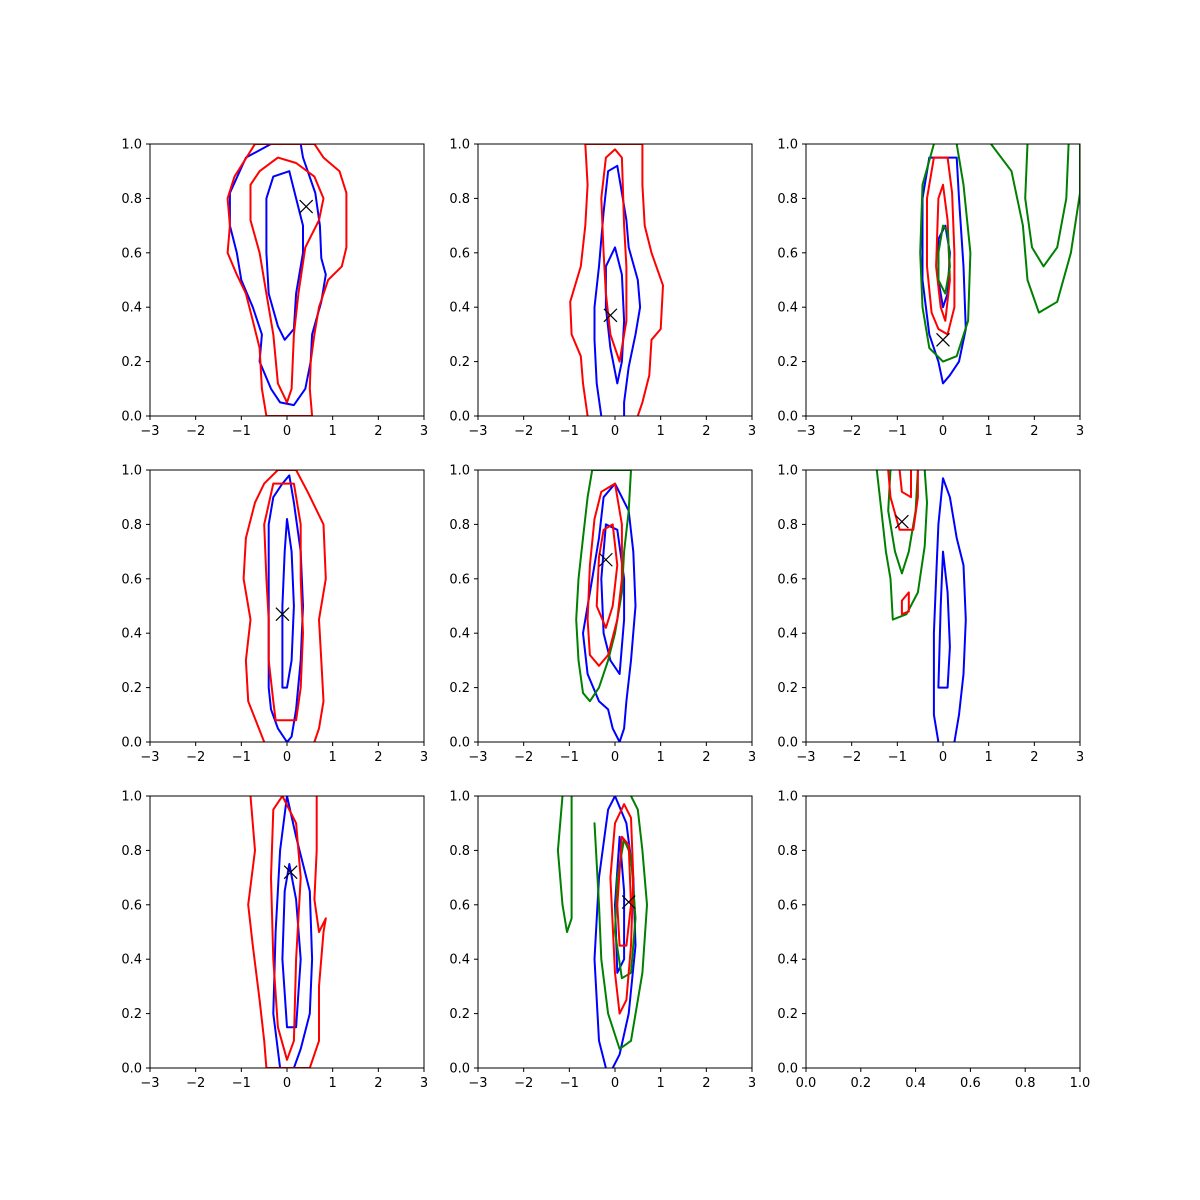 The width and height of the screenshot is (1200, 1200). Describe the element at coordinates (970, 1083) in the screenshot. I see `x-tick-label: 0.6` at that location.